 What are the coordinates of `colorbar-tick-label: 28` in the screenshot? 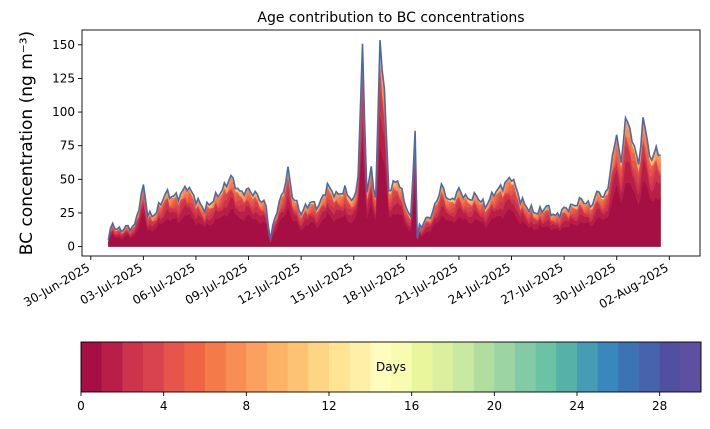 It's located at (659, 406).